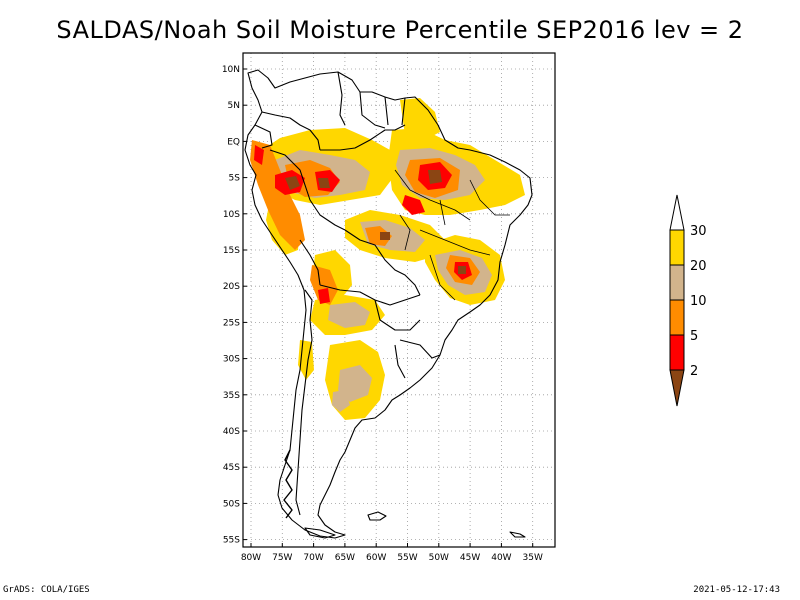 The image size is (800, 600). I want to click on legend-5-10-swatch, so click(677, 317).